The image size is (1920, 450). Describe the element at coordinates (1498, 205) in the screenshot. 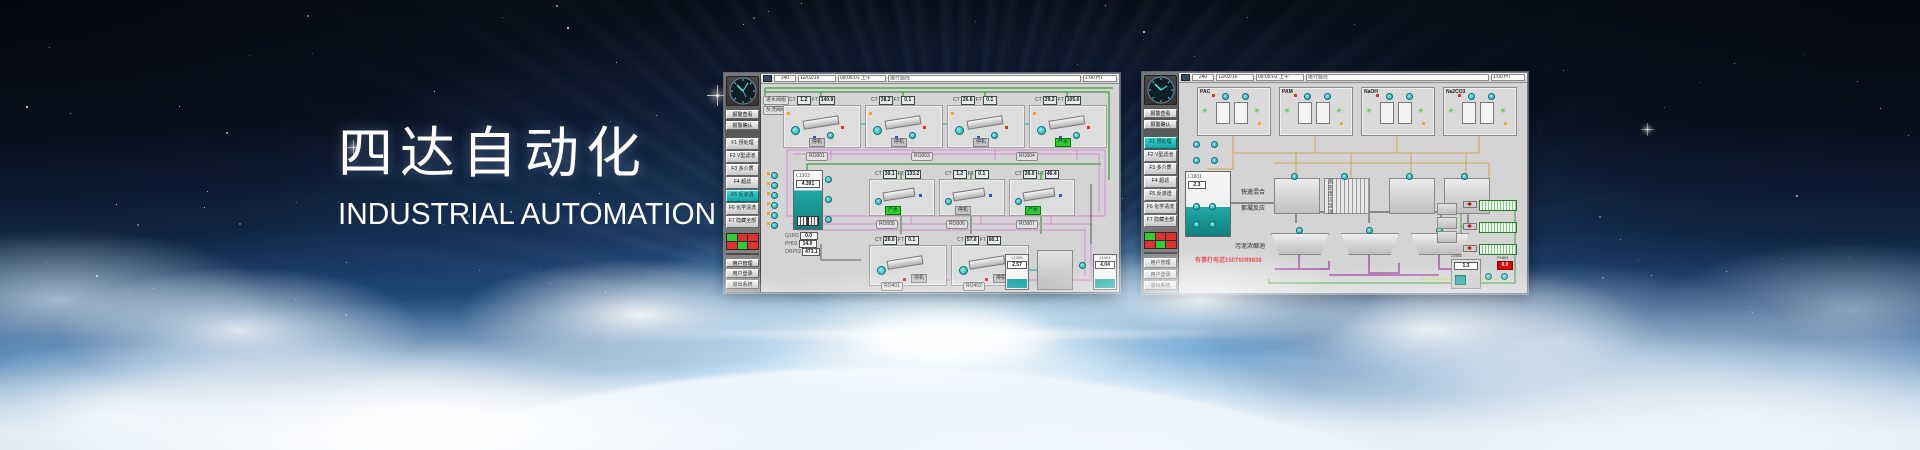

I see `filter-press` at that location.